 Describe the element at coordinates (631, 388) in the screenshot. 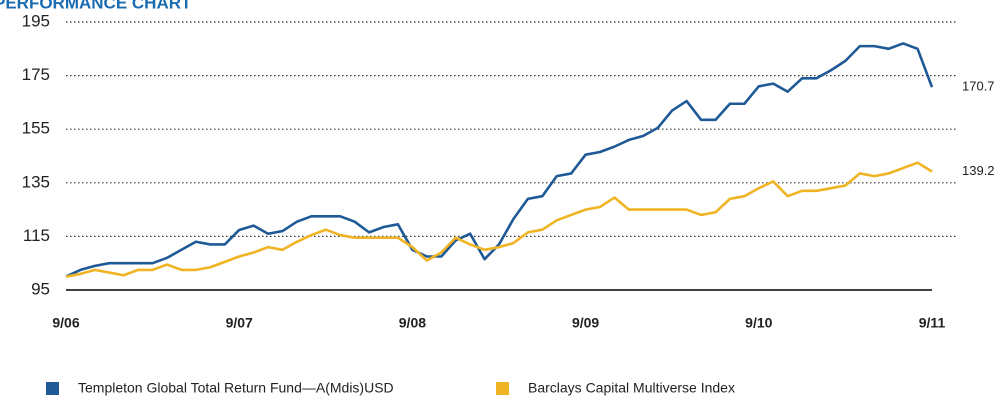

I see `legend-label: Barclays Capital Multiverse Index` at that location.